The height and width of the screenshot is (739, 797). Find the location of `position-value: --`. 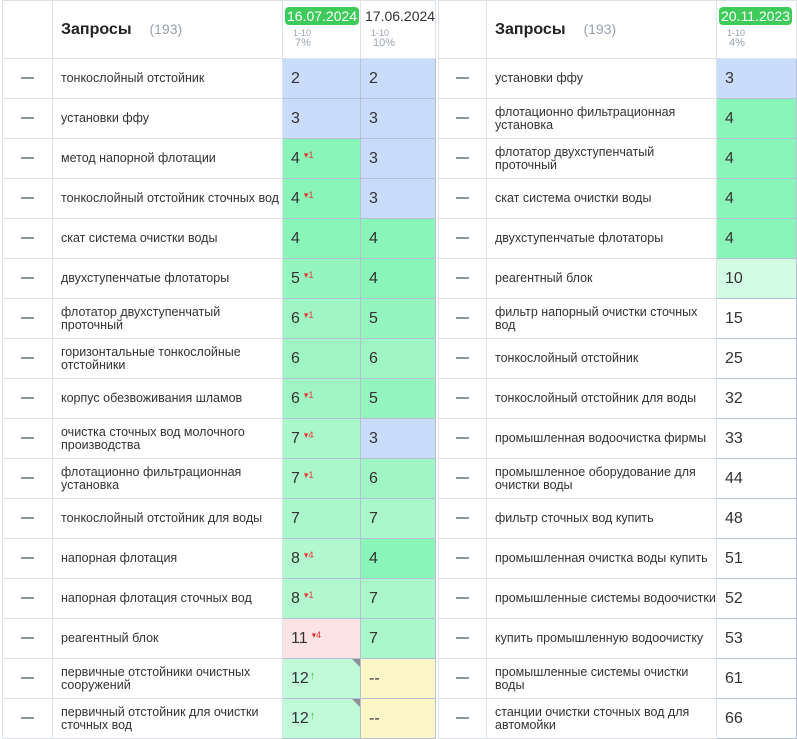

position-value: -- is located at coordinates (374, 678).